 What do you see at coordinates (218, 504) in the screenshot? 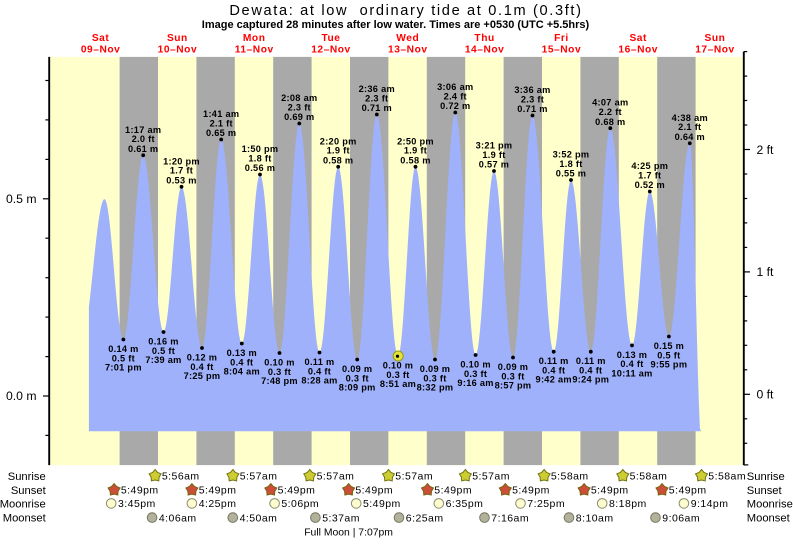
I see `svg-text: 4:25pm` at bounding box center [218, 504].